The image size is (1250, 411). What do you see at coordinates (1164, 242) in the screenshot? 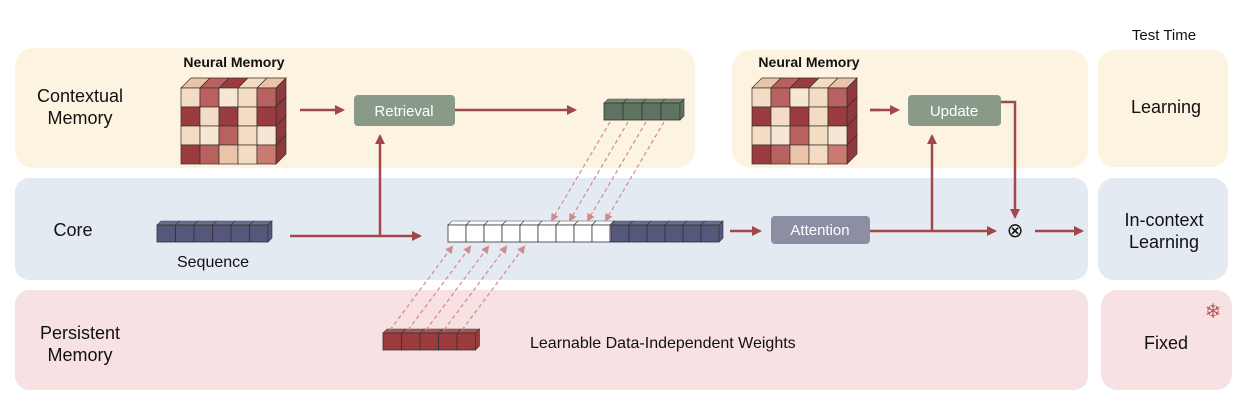
I see `in-context-label-2: Learning` at bounding box center [1164, 242].